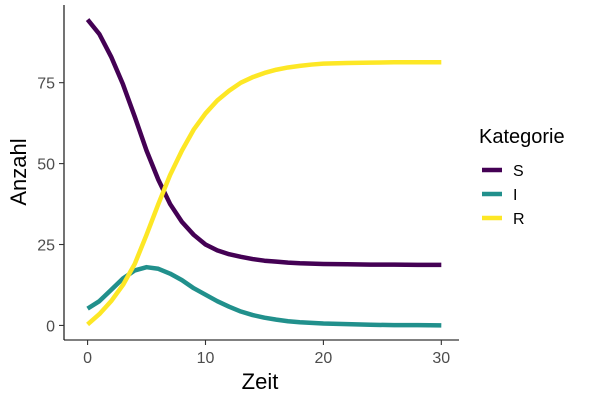 This screenshot has height=400, width=600. What do you see at coordinates (519, 219) in the screenshot?
I see `legend-label-r: R` at bounding box center [519, 219].